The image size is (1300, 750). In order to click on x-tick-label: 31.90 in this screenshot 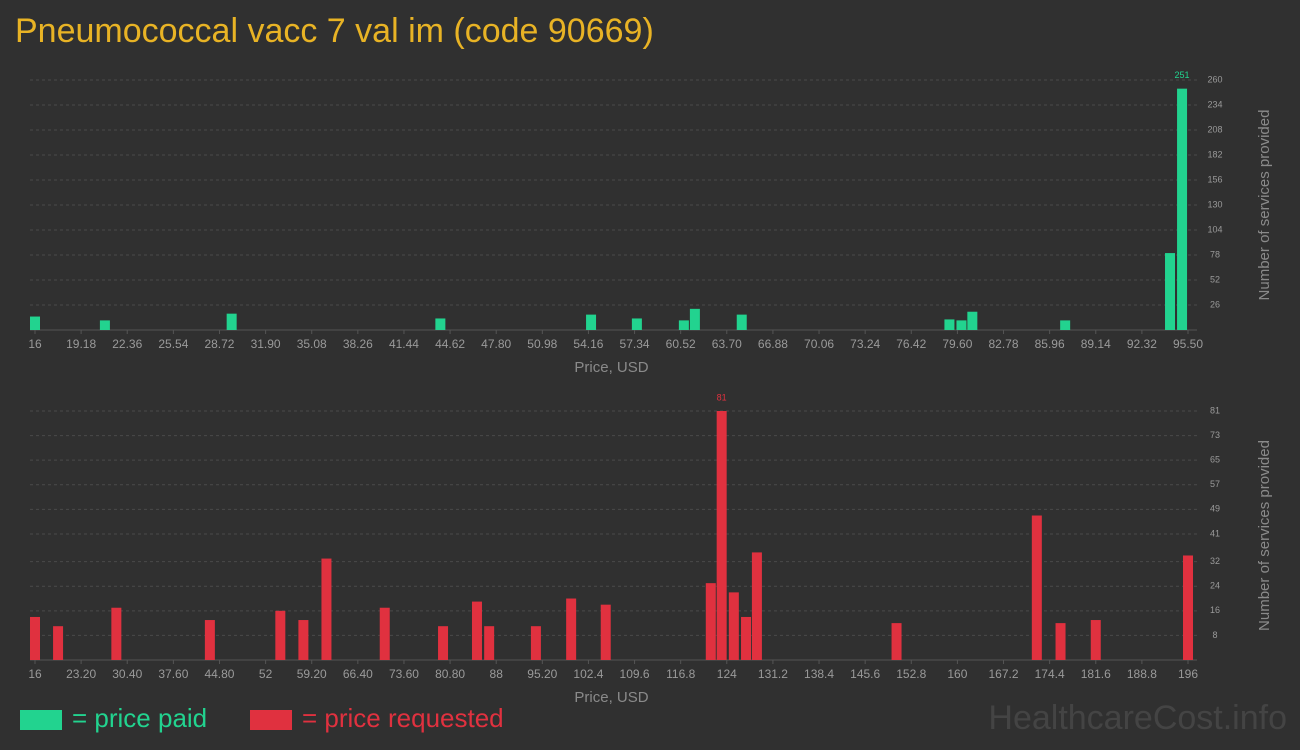, I will do `click(266, 344)`.